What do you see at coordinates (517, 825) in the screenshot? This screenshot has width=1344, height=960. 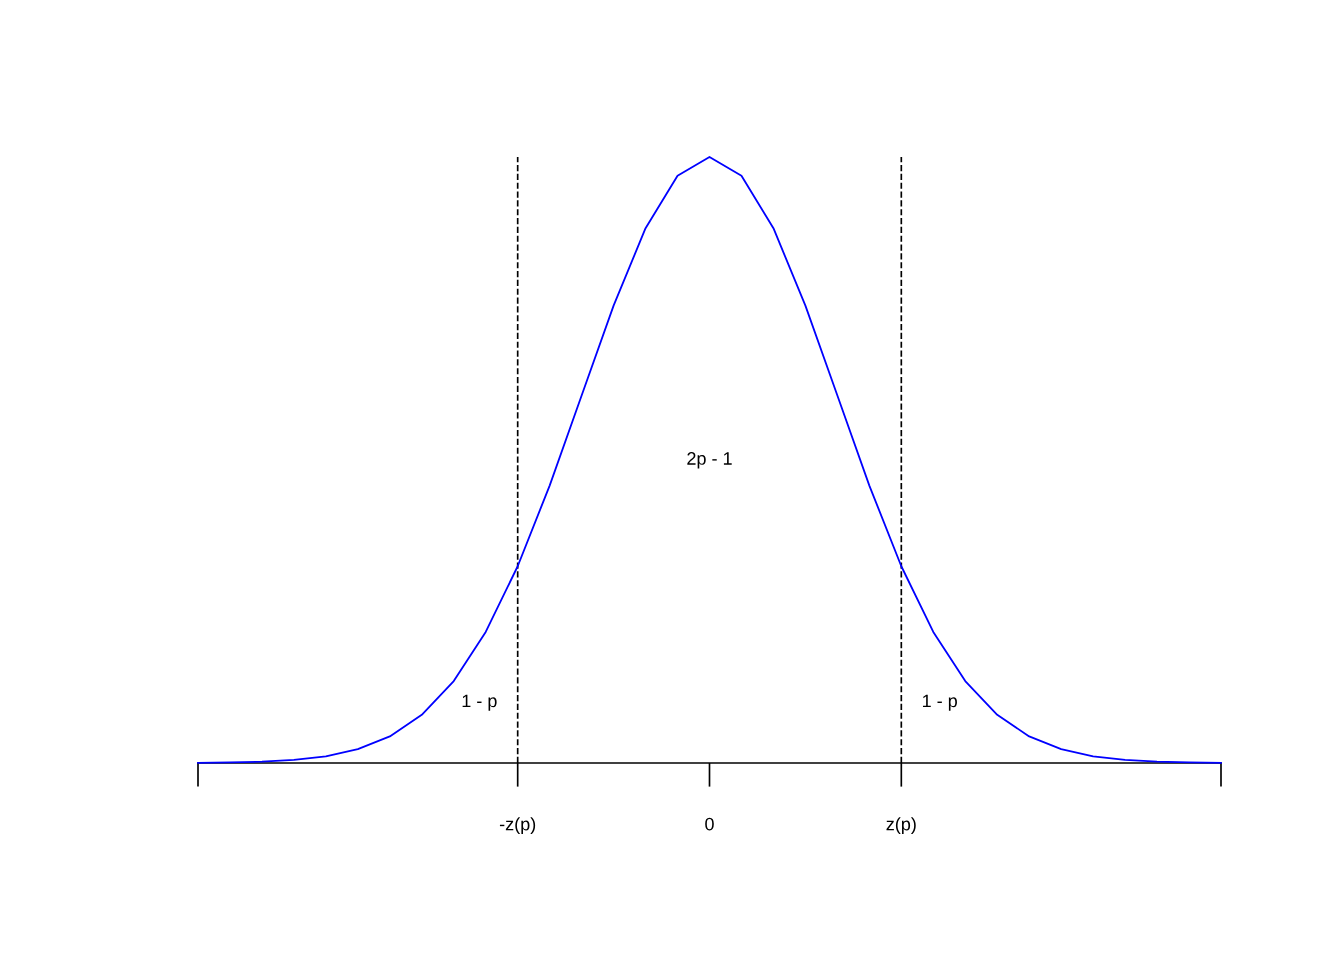 I see `x-tick-label: -z(p)` at bounding box center [517, 825].